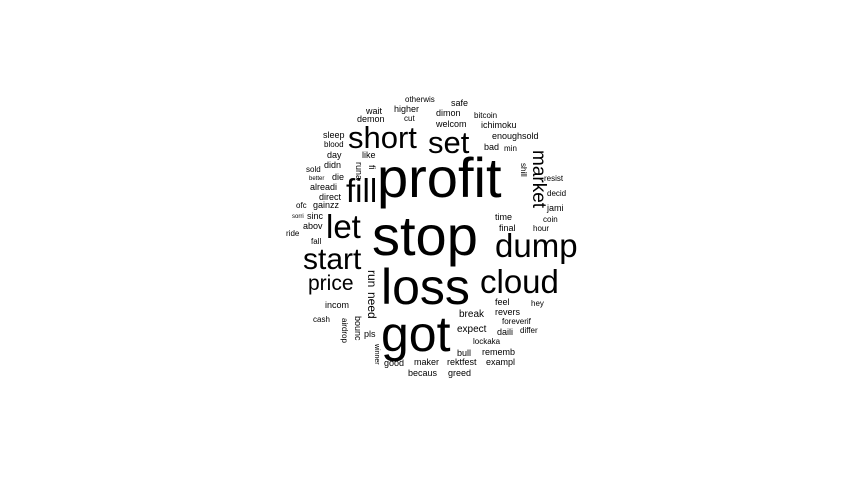 Image resolution: width=865 pixels, height=478 pixels. I want to click on word-sorri: sorri, so click(298, 217).